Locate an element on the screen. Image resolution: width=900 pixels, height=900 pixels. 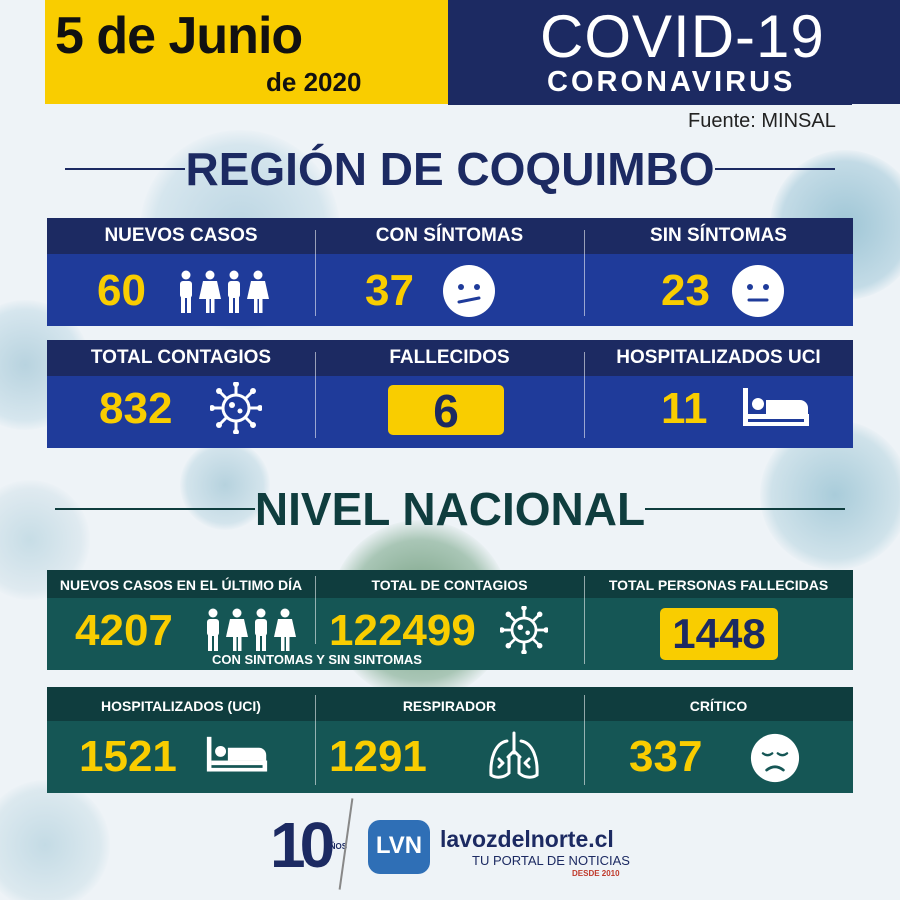
stat-label: FALLECIDOS is located at coordinates (449, 357).